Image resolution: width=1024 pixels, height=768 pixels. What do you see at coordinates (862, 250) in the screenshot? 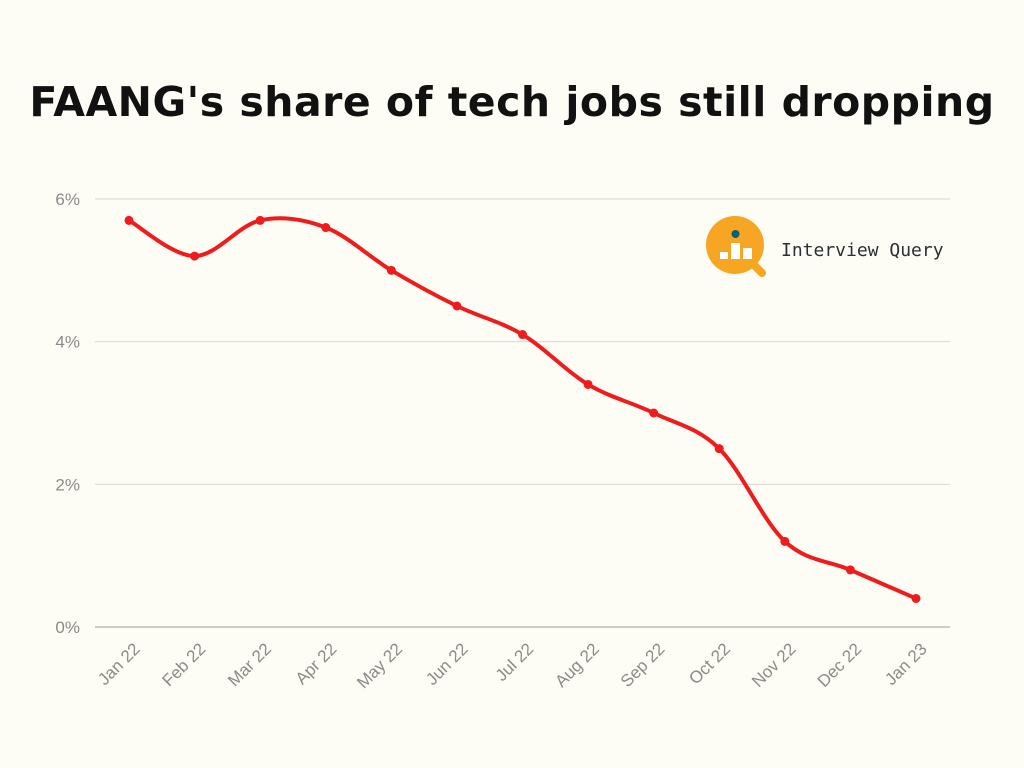
I see `logo-text: Interview Query` at bounding box center [862, 250].